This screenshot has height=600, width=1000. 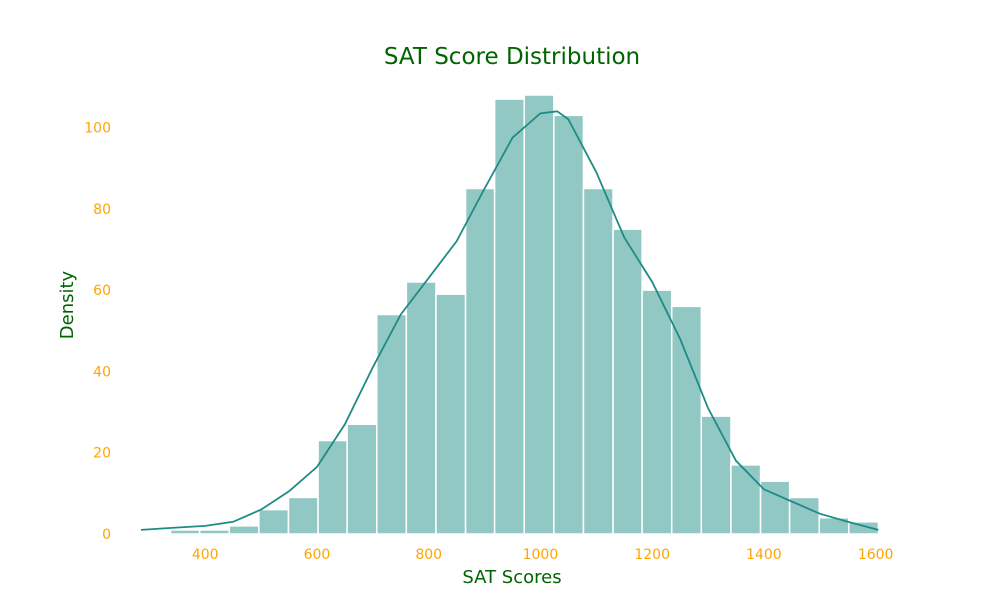 I want to click on y-tick-label: 40, so click(x=102, y=372).